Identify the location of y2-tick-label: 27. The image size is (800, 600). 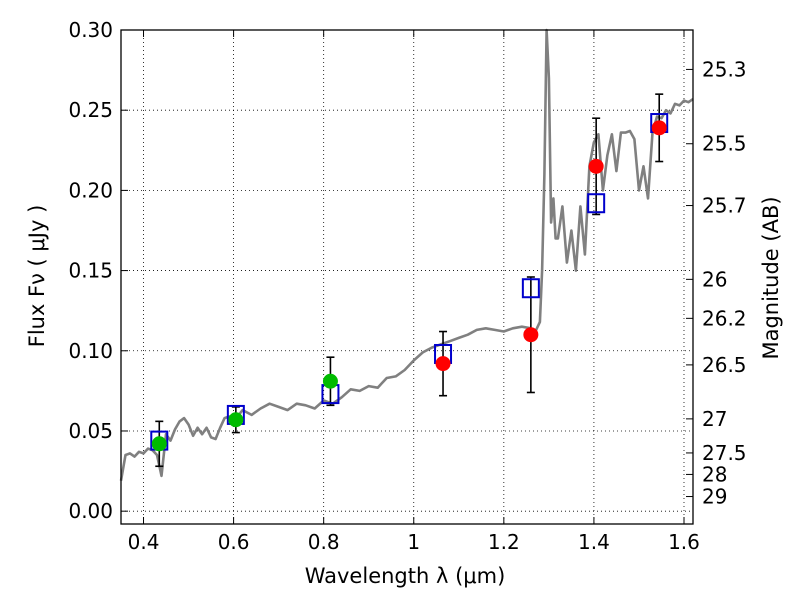
(714, 419).